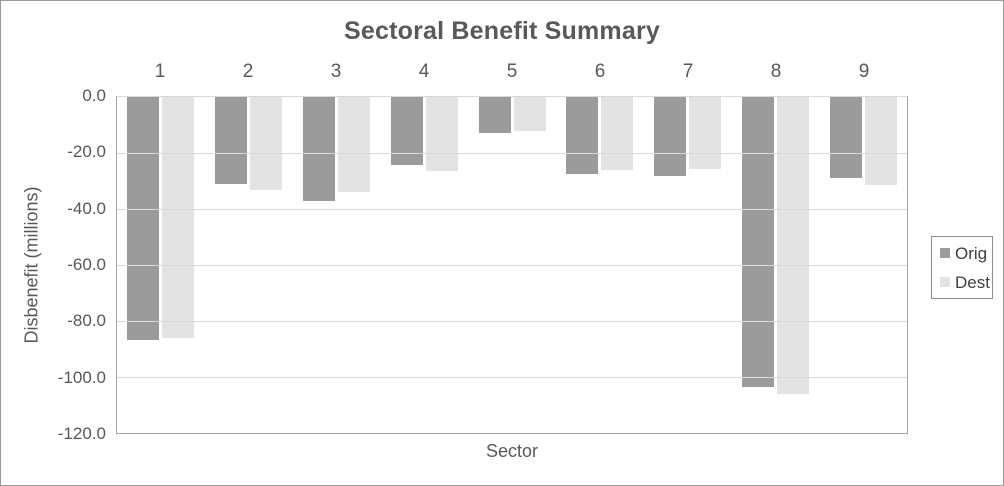  I want to click on legend: Orig Dest, so click(962, 267).